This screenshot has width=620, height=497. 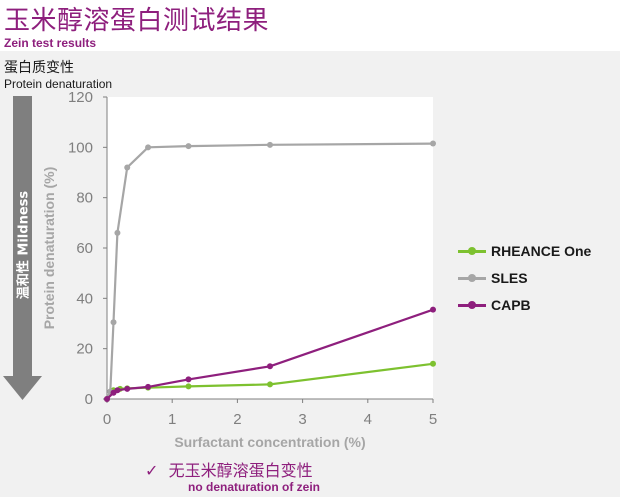 What do you see at coordinates (84, 298) in the screenshot?
I see `y-tick-label: 40` at bounding box center [84, 298].